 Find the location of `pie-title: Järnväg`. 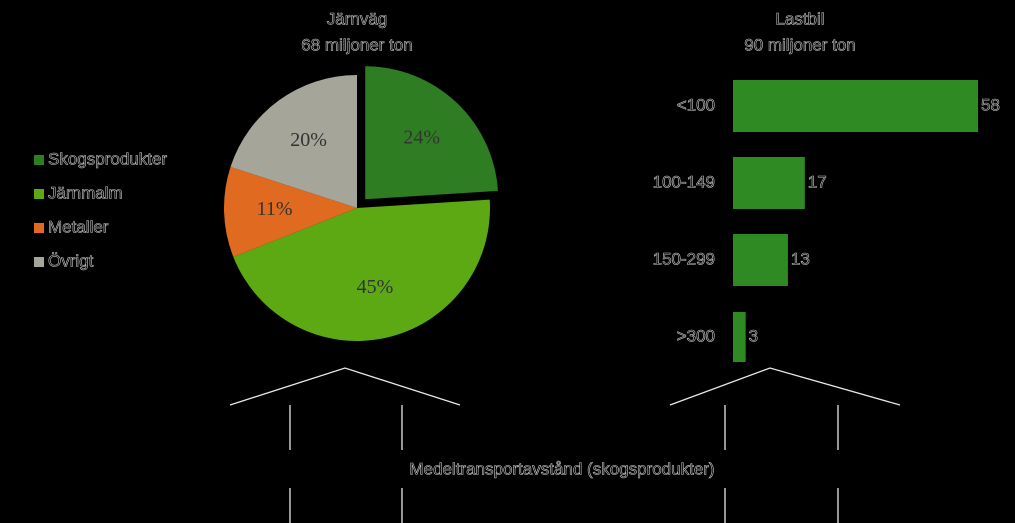

pie-title: Järnväg is located at coordinates (357, 18).